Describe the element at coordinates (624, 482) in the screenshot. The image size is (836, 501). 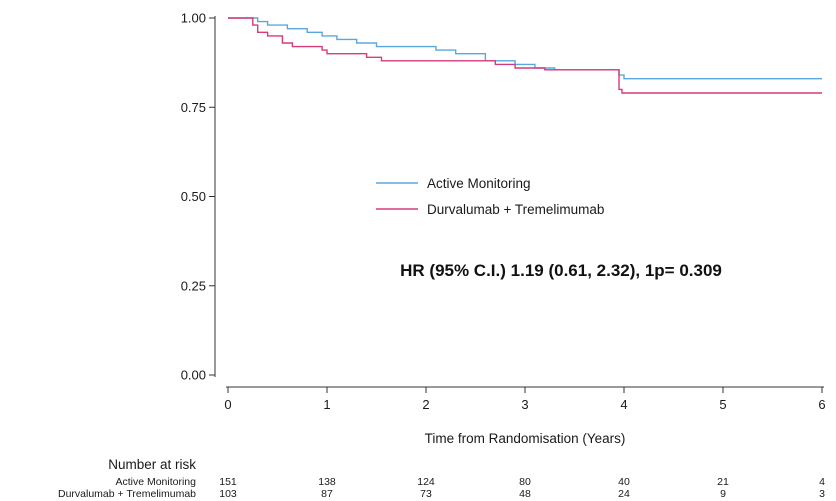
I see `risk-count: 40` at that location.